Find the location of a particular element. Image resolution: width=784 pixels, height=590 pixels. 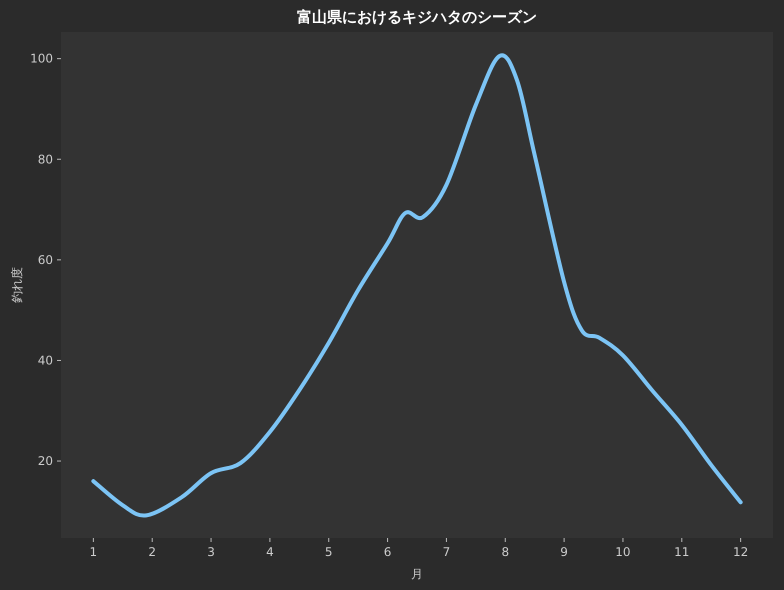

x-tick-label: 6 is located at coordinates (388, 552).